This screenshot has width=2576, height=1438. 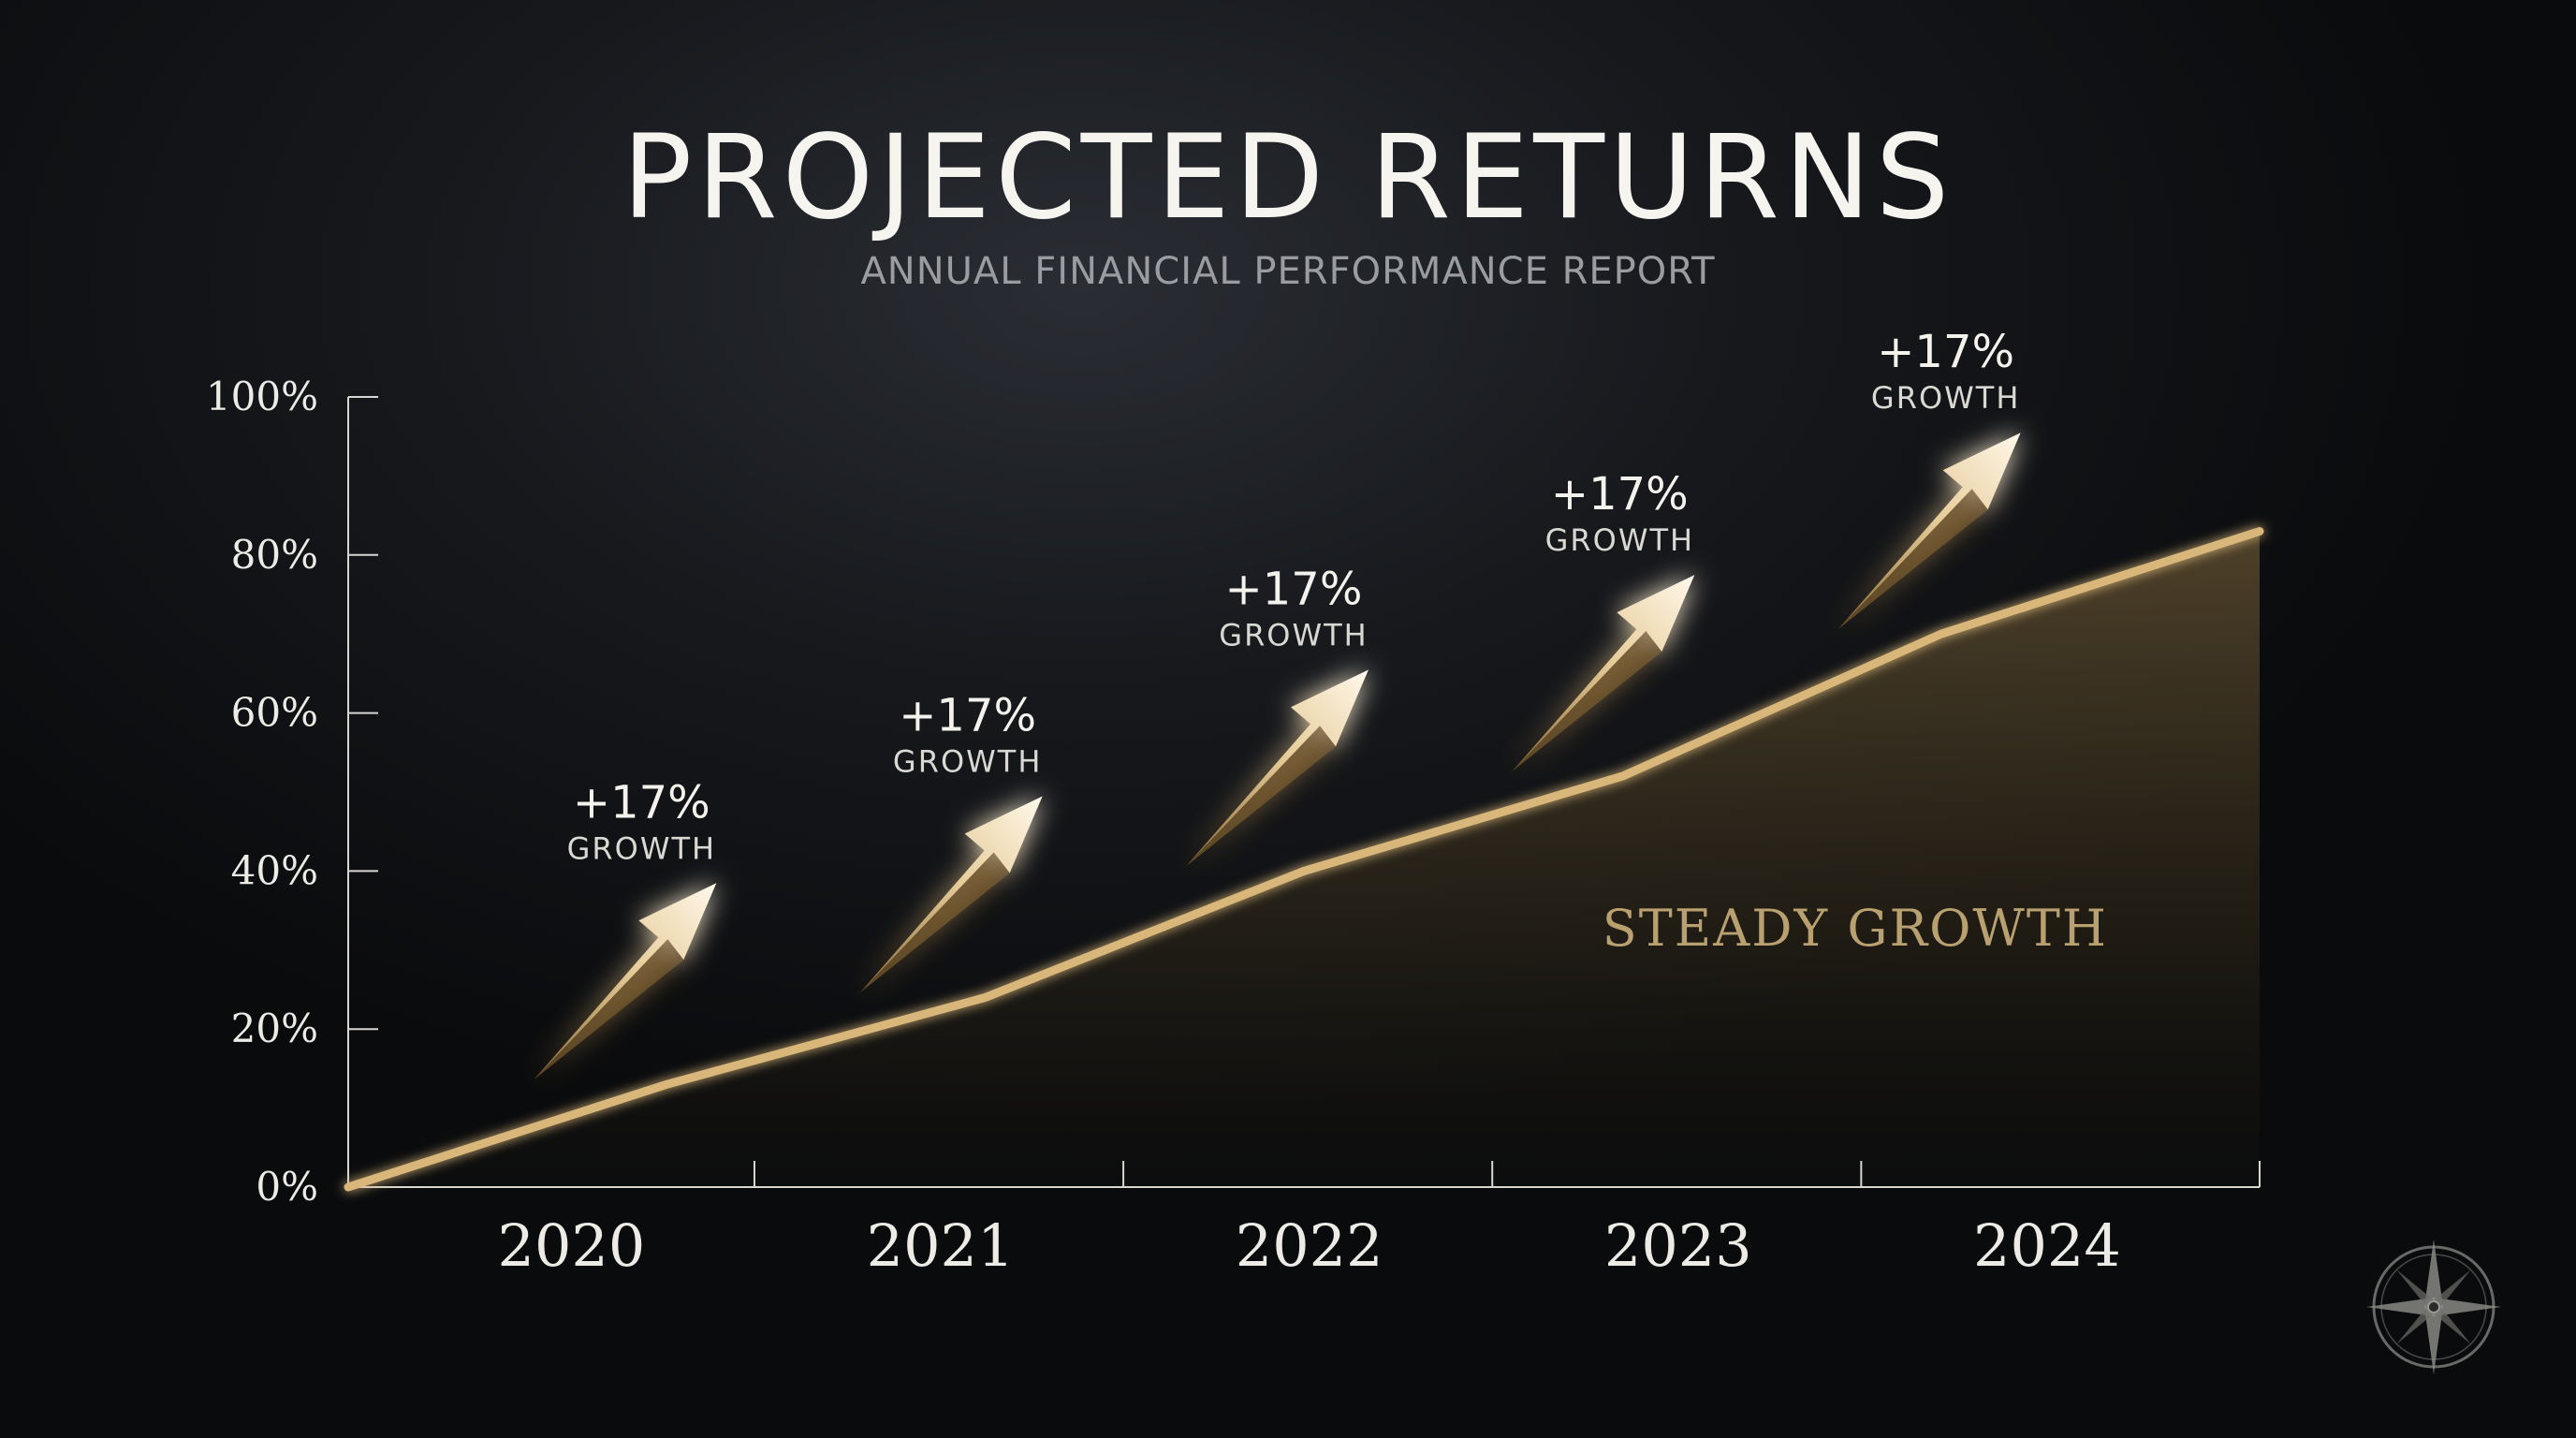 What do you see at coordinates (572, 1245) in the screenshot?
I see `x-tick-label: 2020` at bounding box center [572, 1245].